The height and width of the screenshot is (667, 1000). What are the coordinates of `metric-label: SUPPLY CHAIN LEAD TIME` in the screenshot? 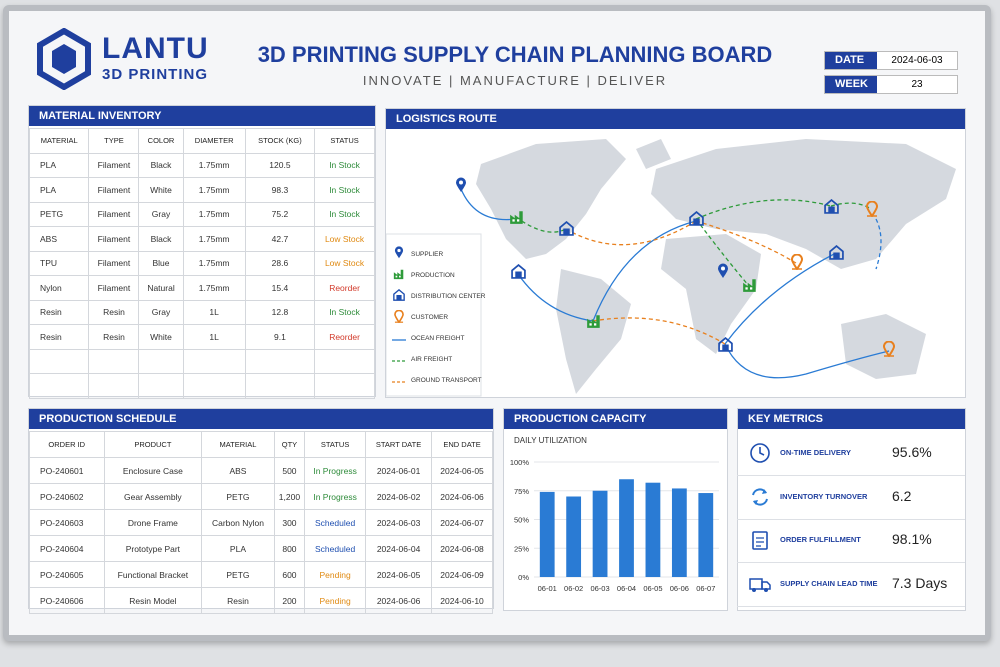 It's located at (829, 583).